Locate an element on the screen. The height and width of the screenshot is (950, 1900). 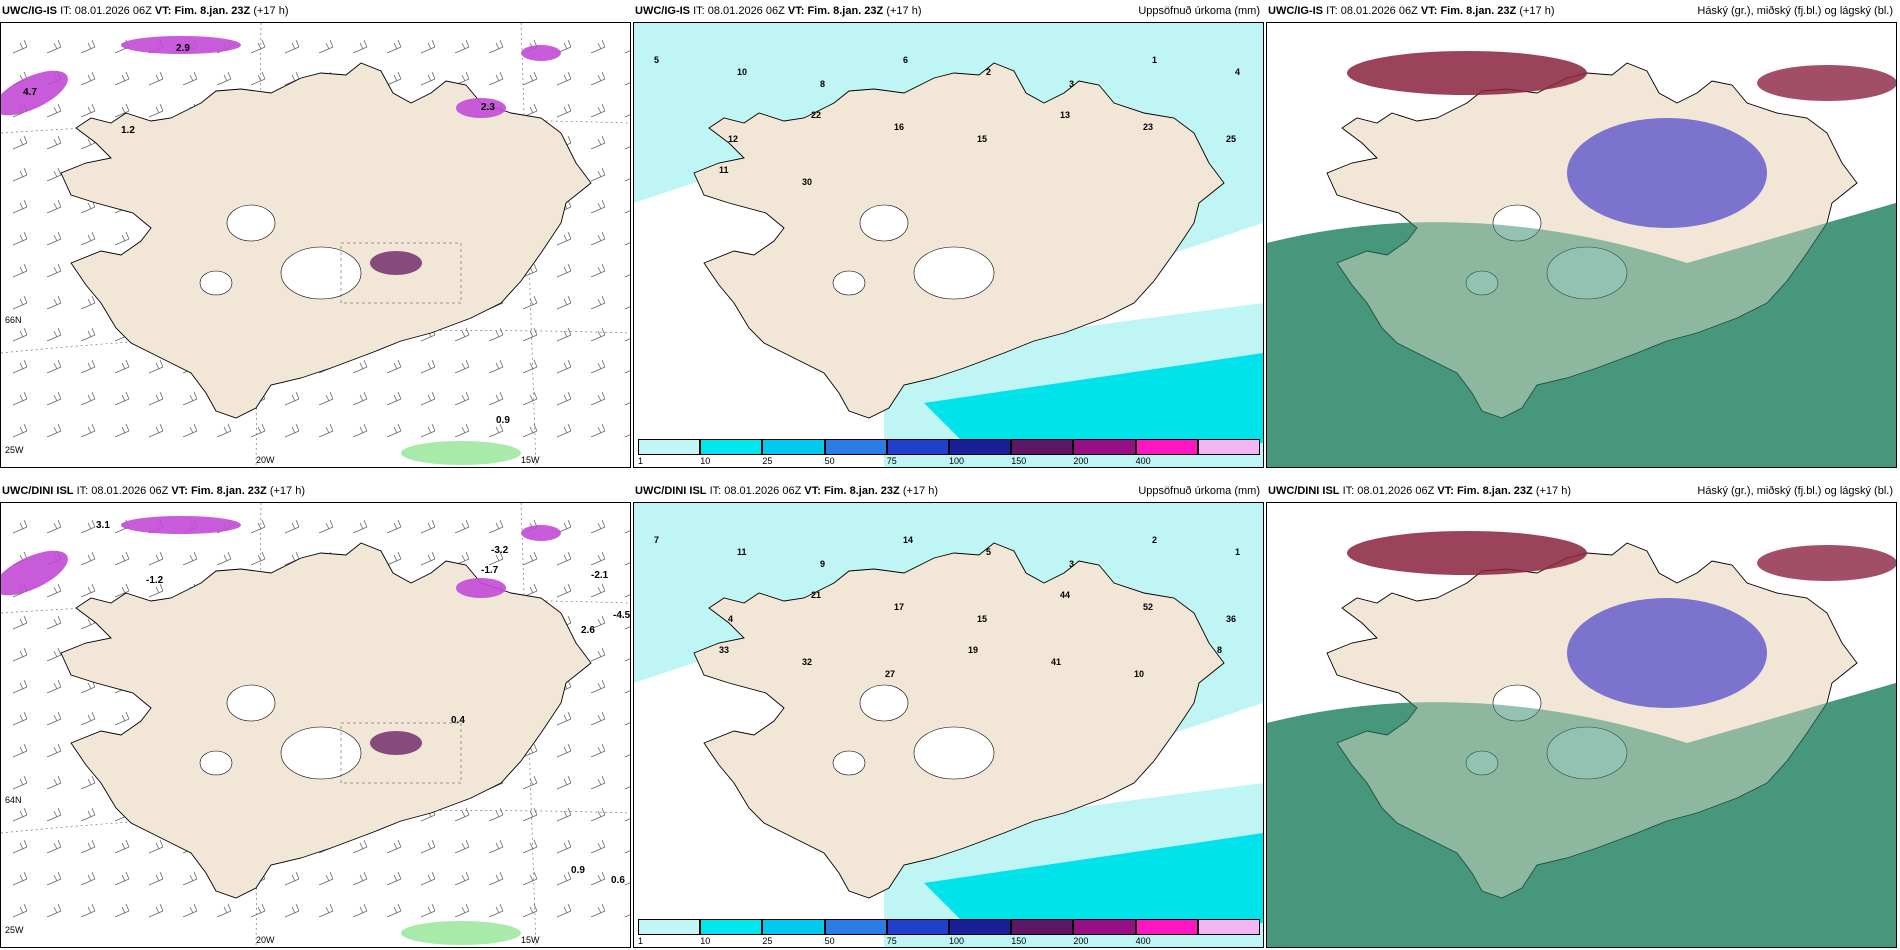
precip-value-label: 33 is located at coordinates (724, 650).